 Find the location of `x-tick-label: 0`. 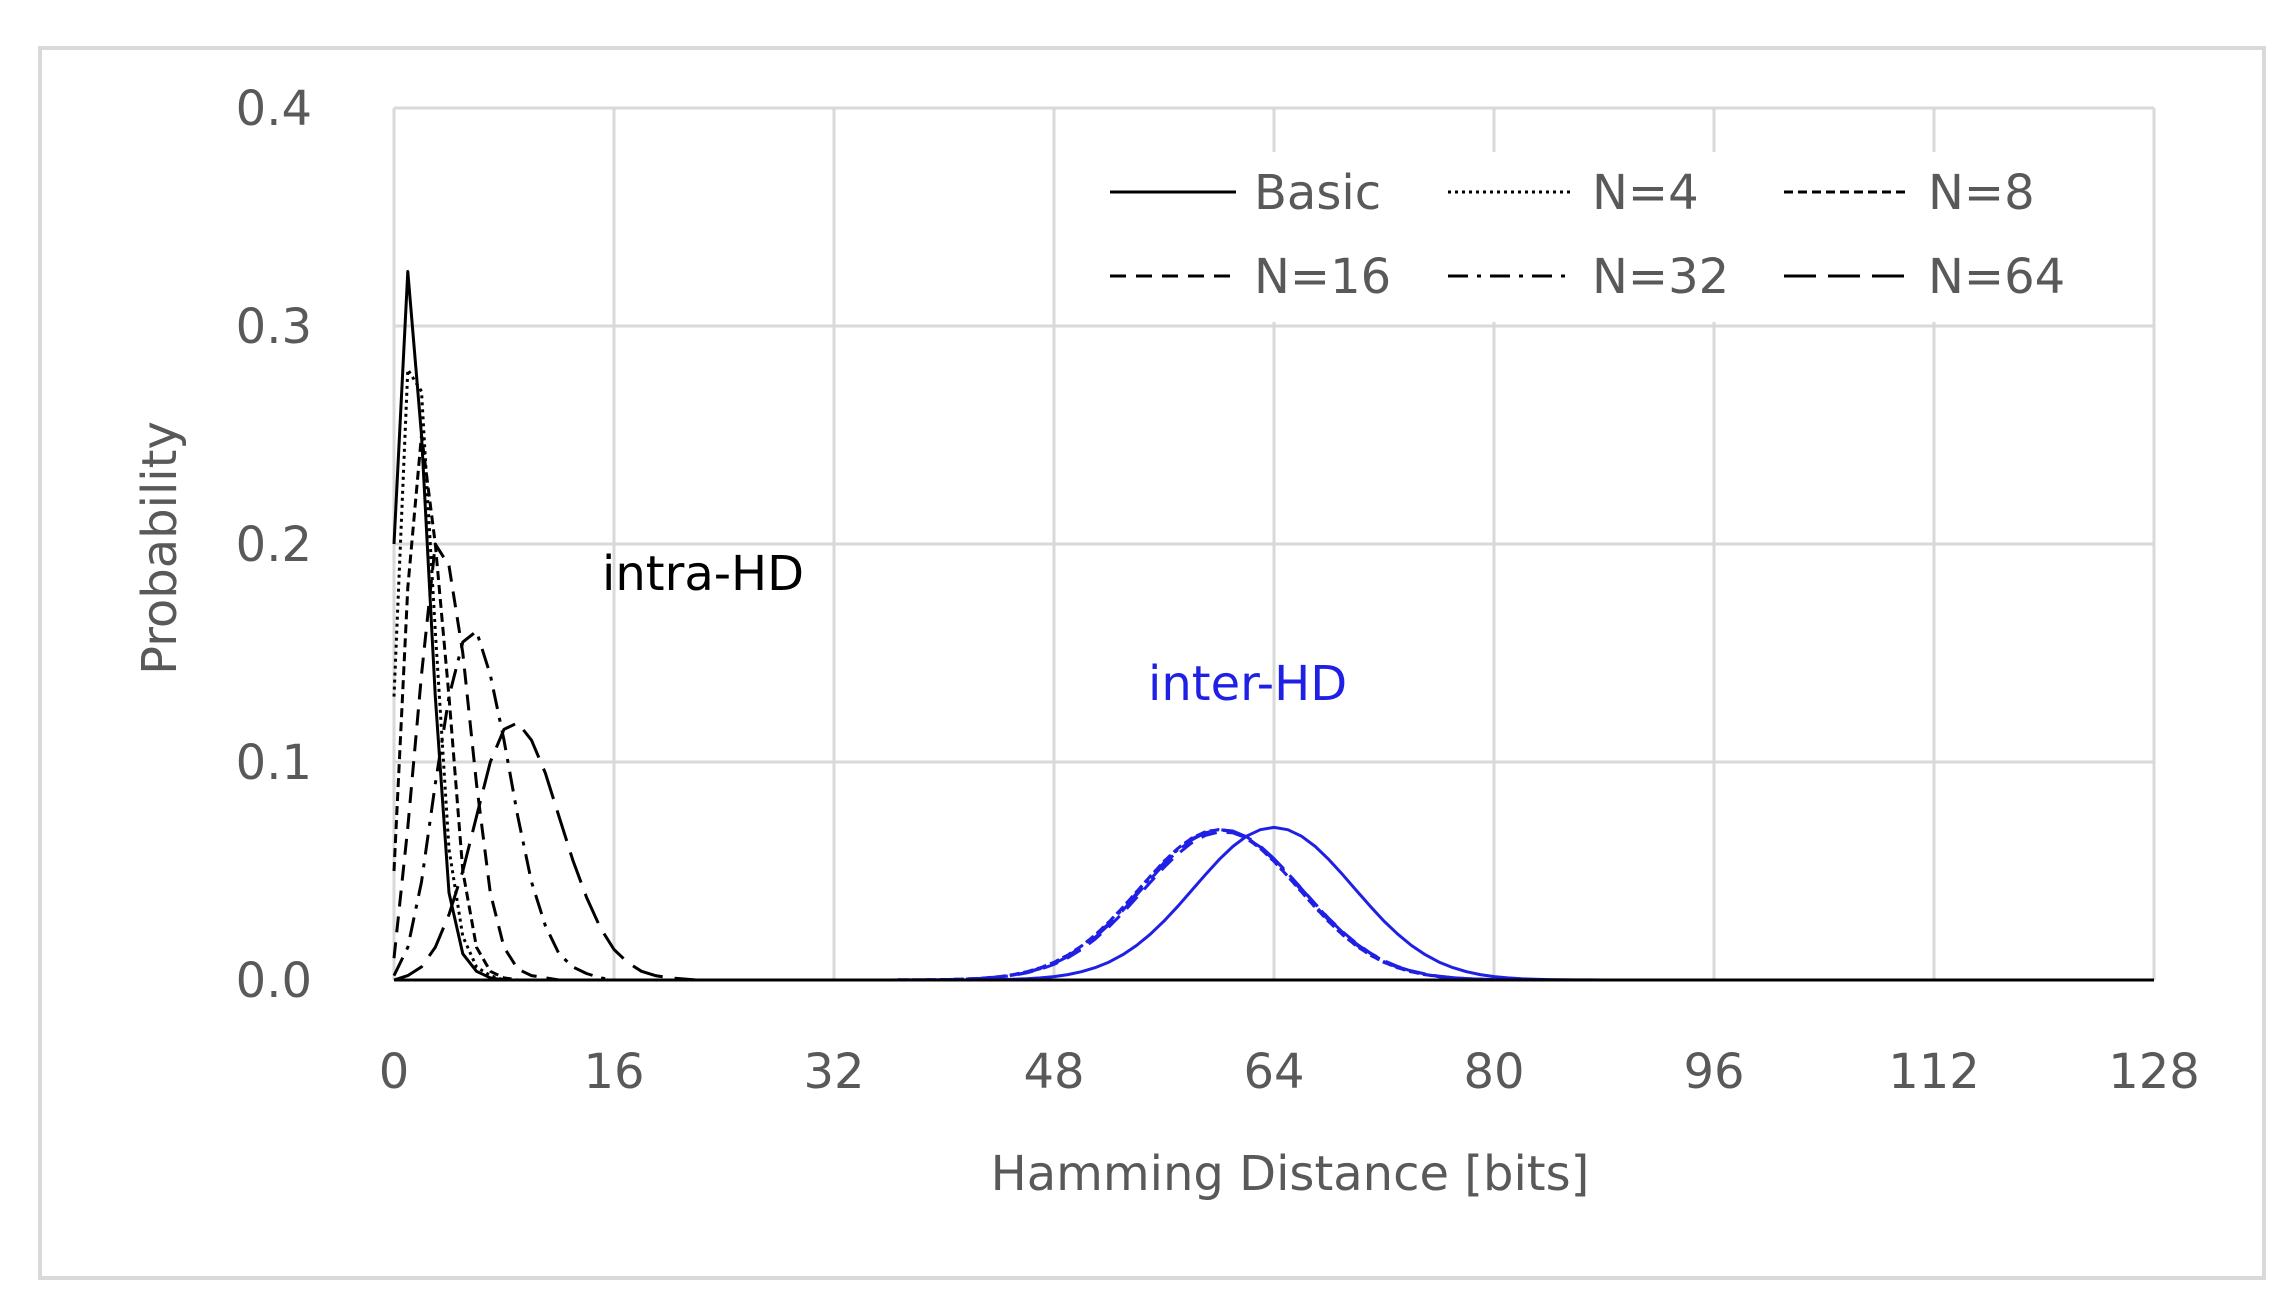

x-tick-label: 0 is located at coordinates (394, 1072).